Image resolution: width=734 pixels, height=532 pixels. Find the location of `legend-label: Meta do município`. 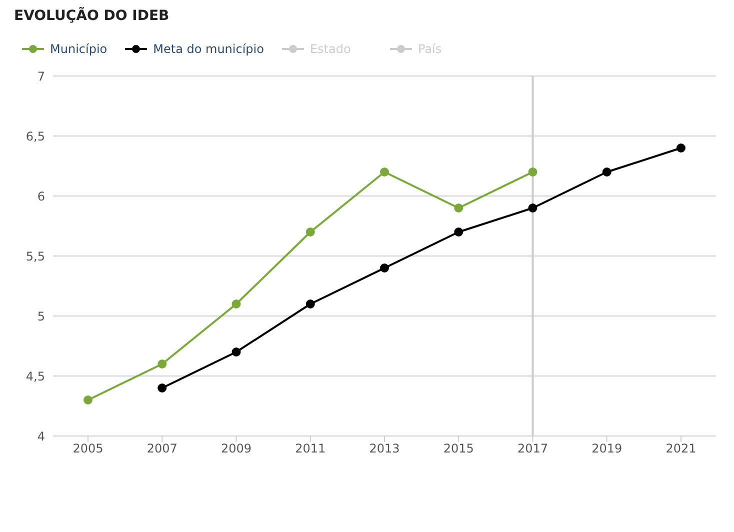

legend-label: Meta do município is located at coordinates (208, 49).